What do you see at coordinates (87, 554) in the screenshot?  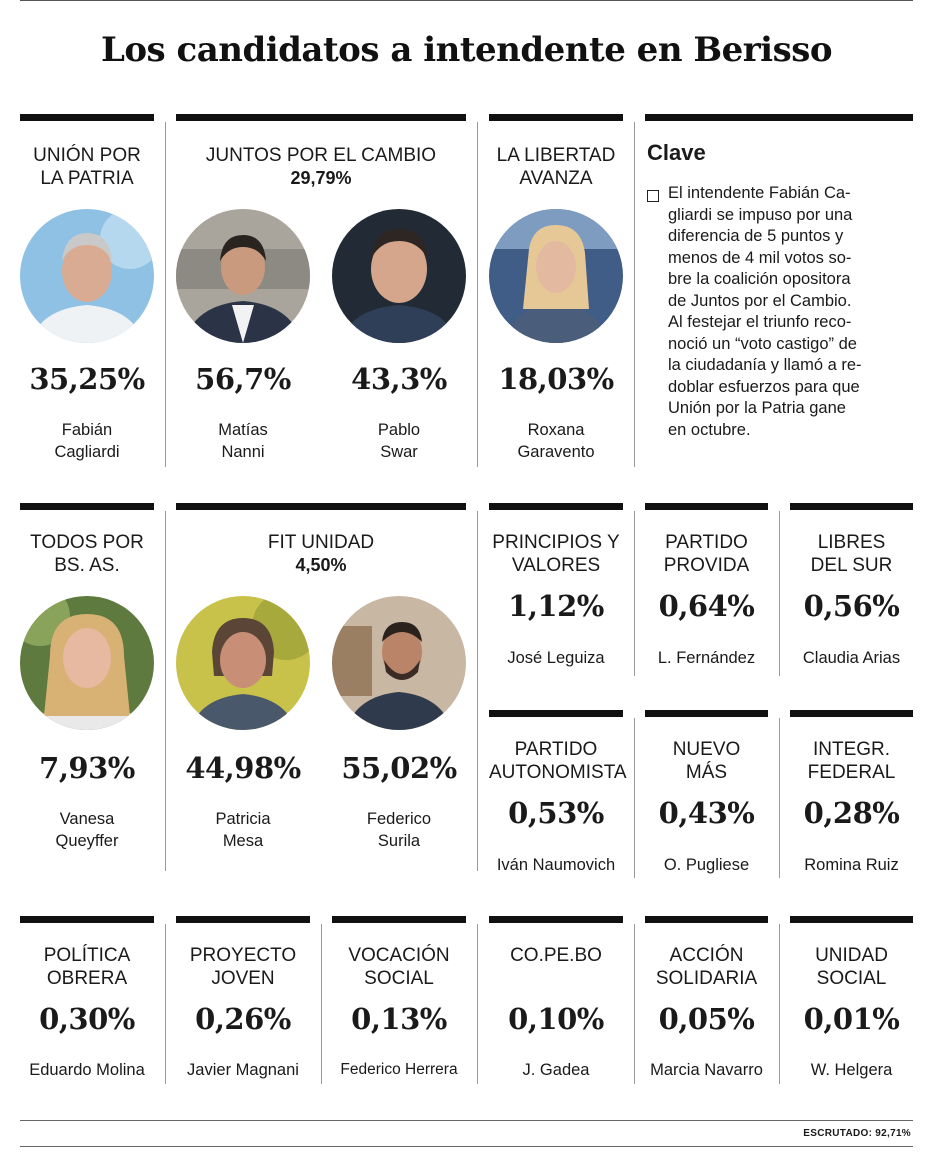 I see `party-name: TODOS POR BS. AS.` at bounding box center [87, 554].